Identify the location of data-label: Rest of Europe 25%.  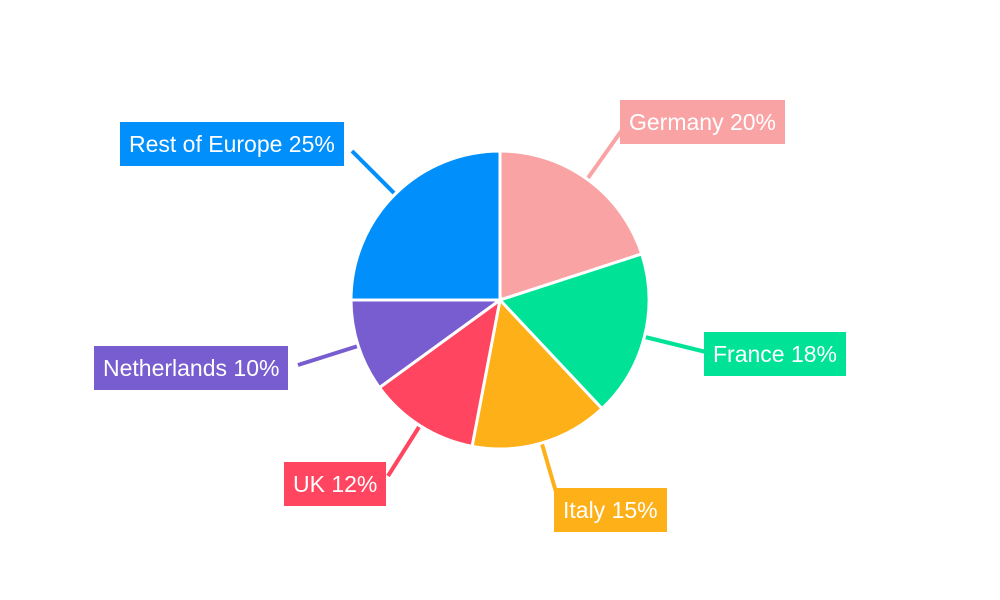
(232, 144).